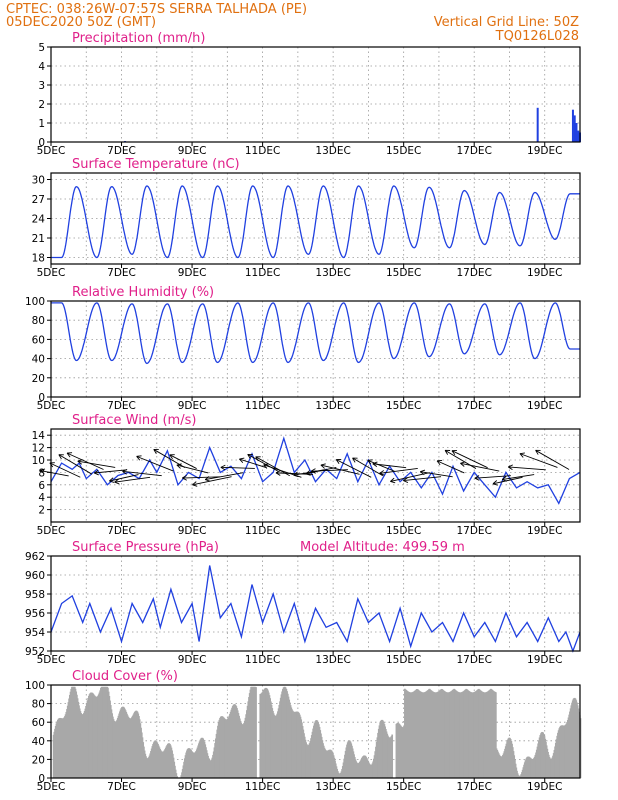  Describe the element at coordinates (145, 547) in the screenshot. I see `panel-title-4: Surface Pressure (hPa)` at that location.